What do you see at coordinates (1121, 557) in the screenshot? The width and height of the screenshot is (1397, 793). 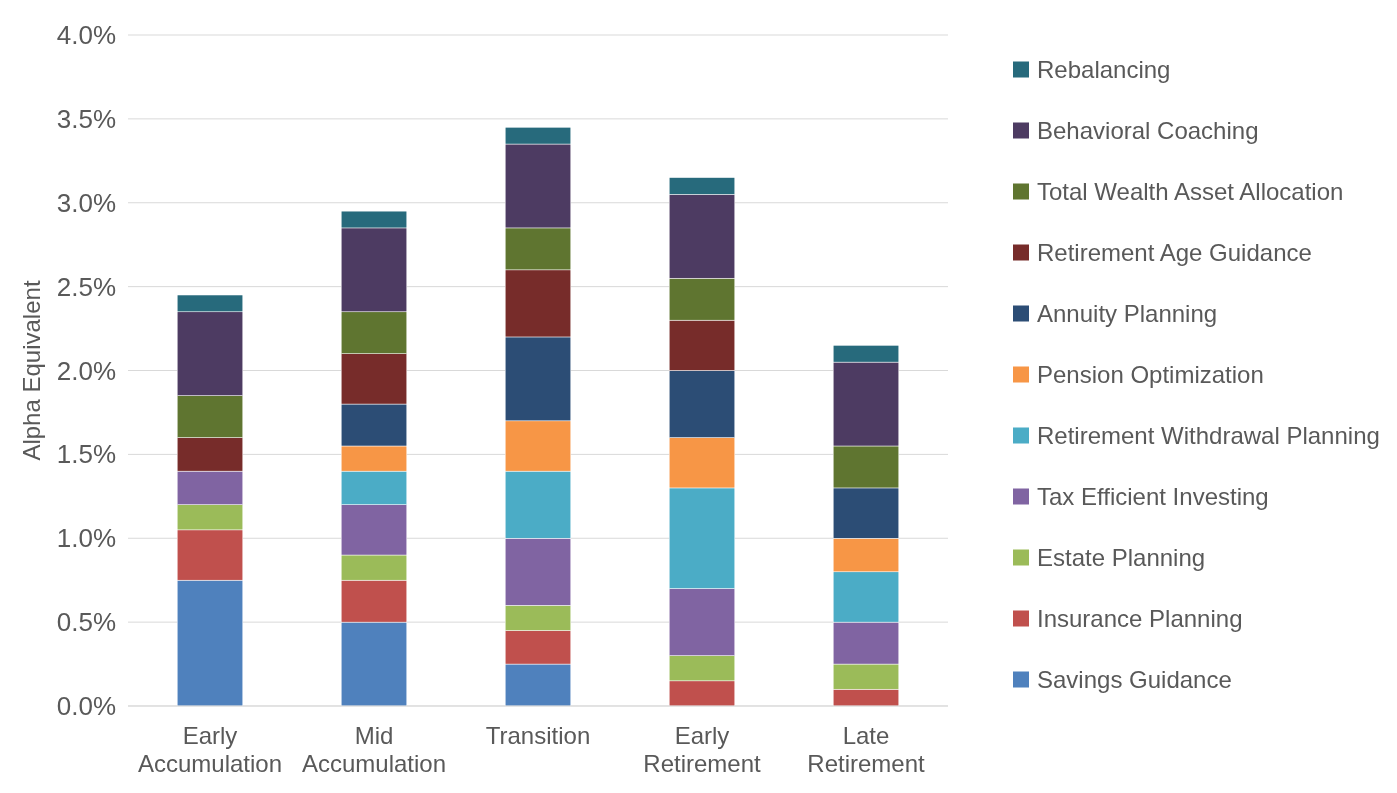 I see `legend-label: Estate Planning` at bounding box center [1121, 557].